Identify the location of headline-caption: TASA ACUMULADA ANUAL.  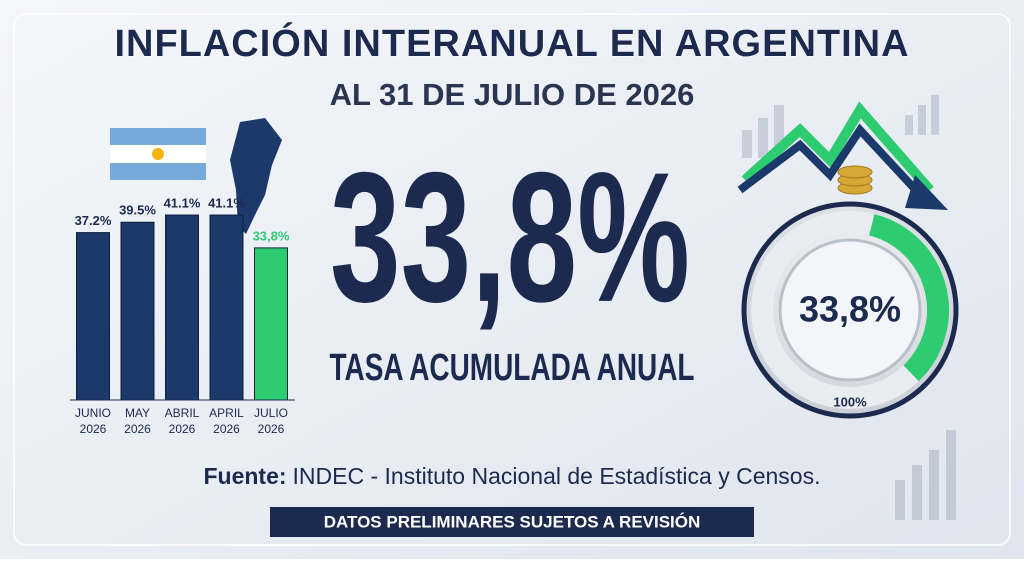
(512, 368).